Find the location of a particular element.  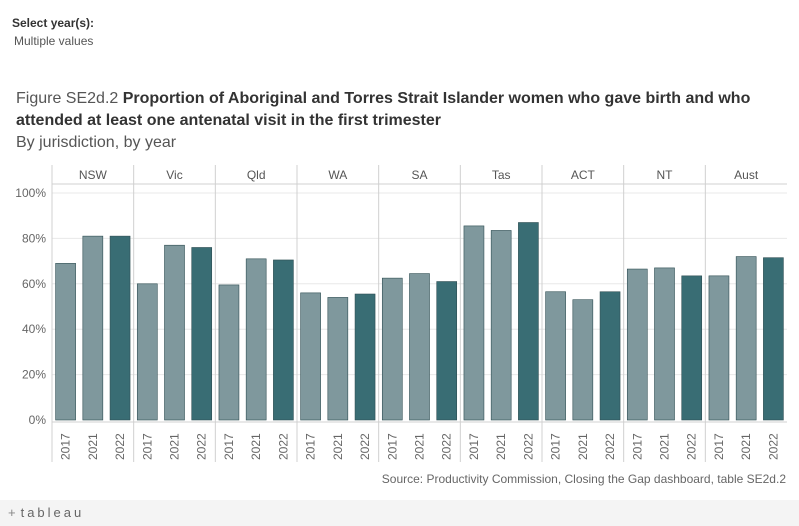

tableau-footer: + tableau is located at coordinates (399, 513).